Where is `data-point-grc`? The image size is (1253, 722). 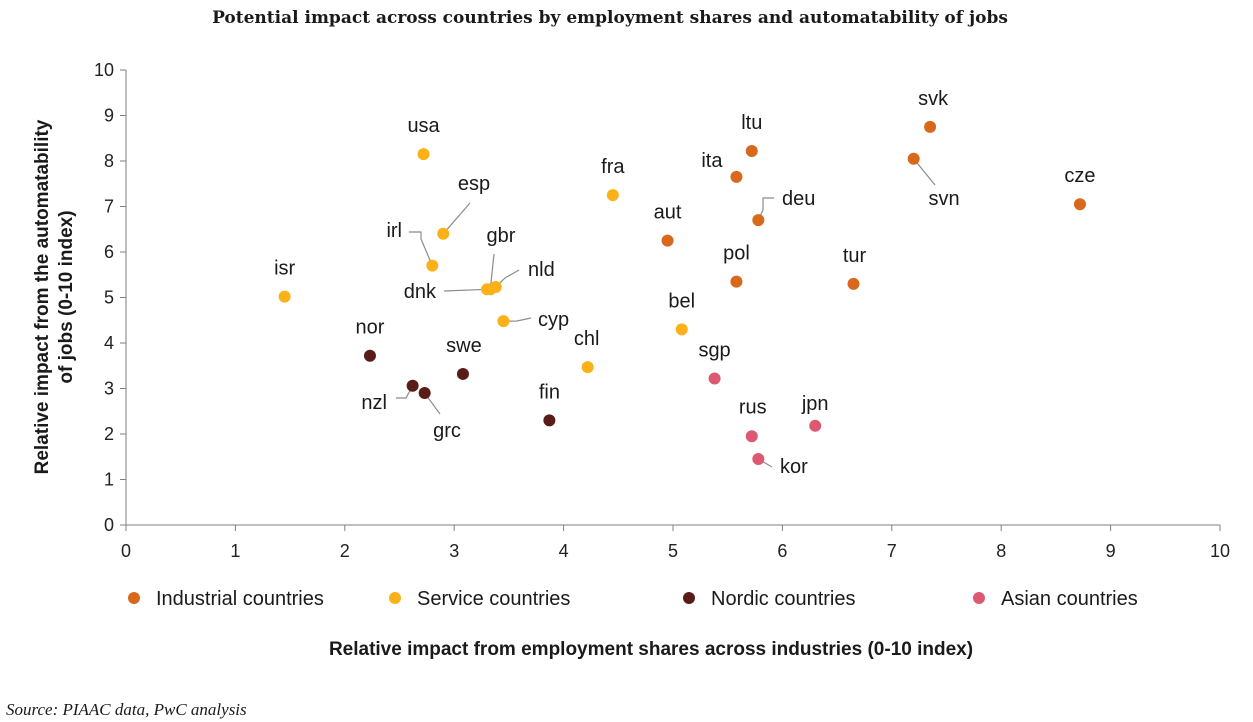
data-point-grc is located at coordinates (424, 393).